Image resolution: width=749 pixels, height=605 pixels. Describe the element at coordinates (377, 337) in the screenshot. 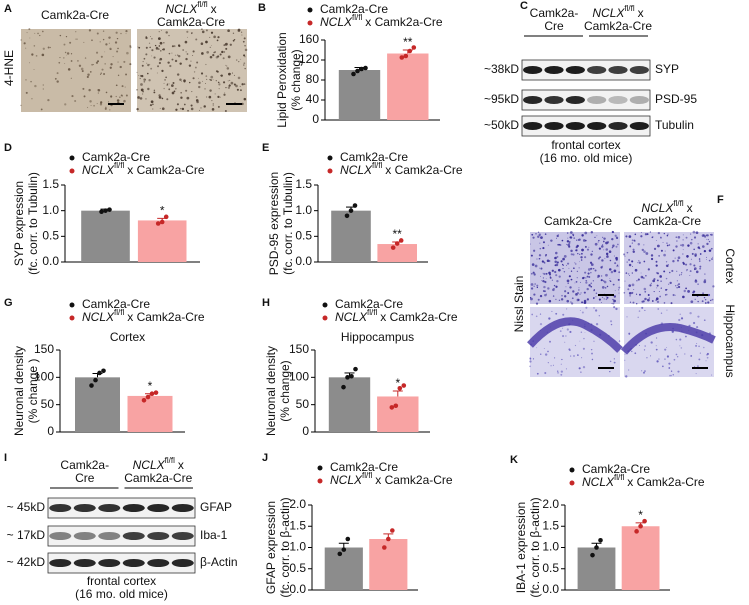

I see `chart-title: Hippocampus` at that location.